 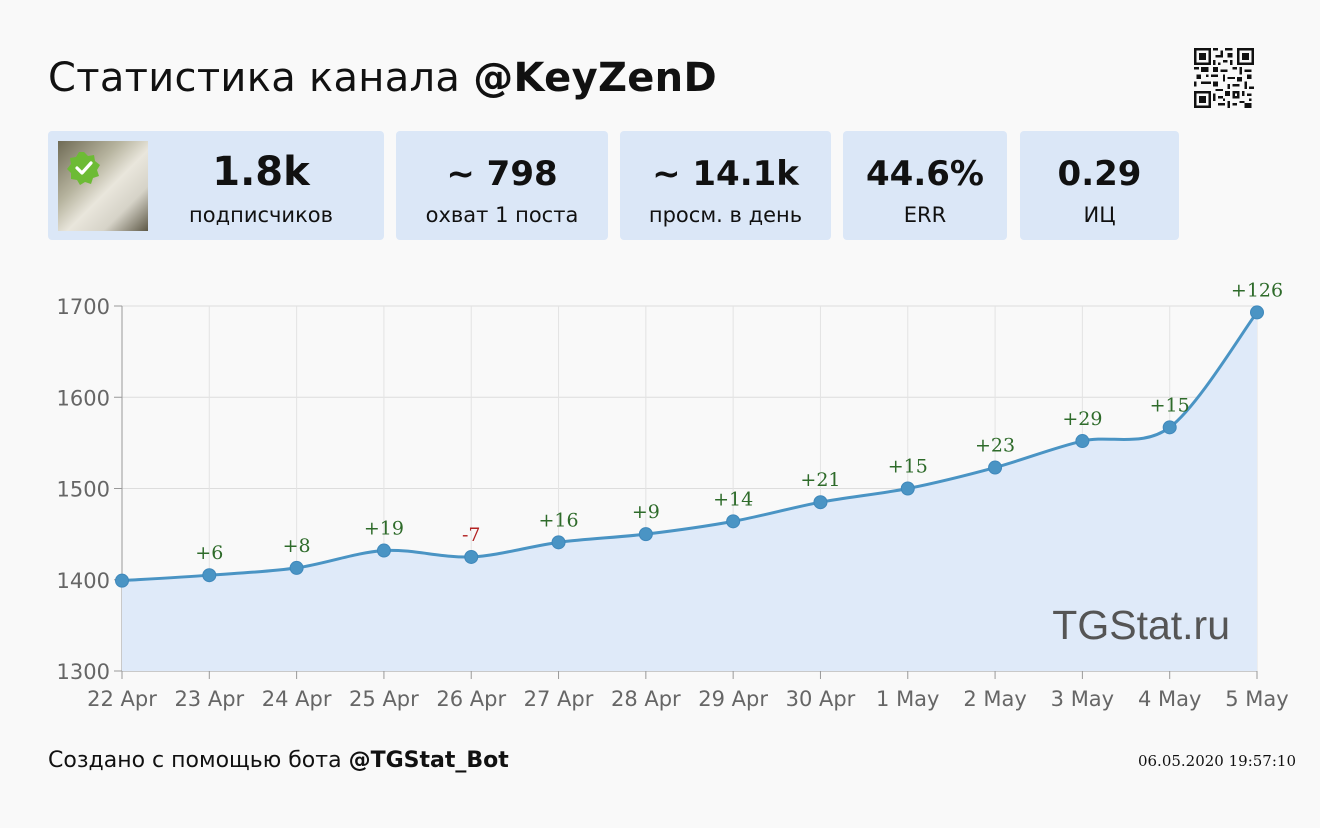 I want to click on data-label: +6, so click(x=209, y=553).